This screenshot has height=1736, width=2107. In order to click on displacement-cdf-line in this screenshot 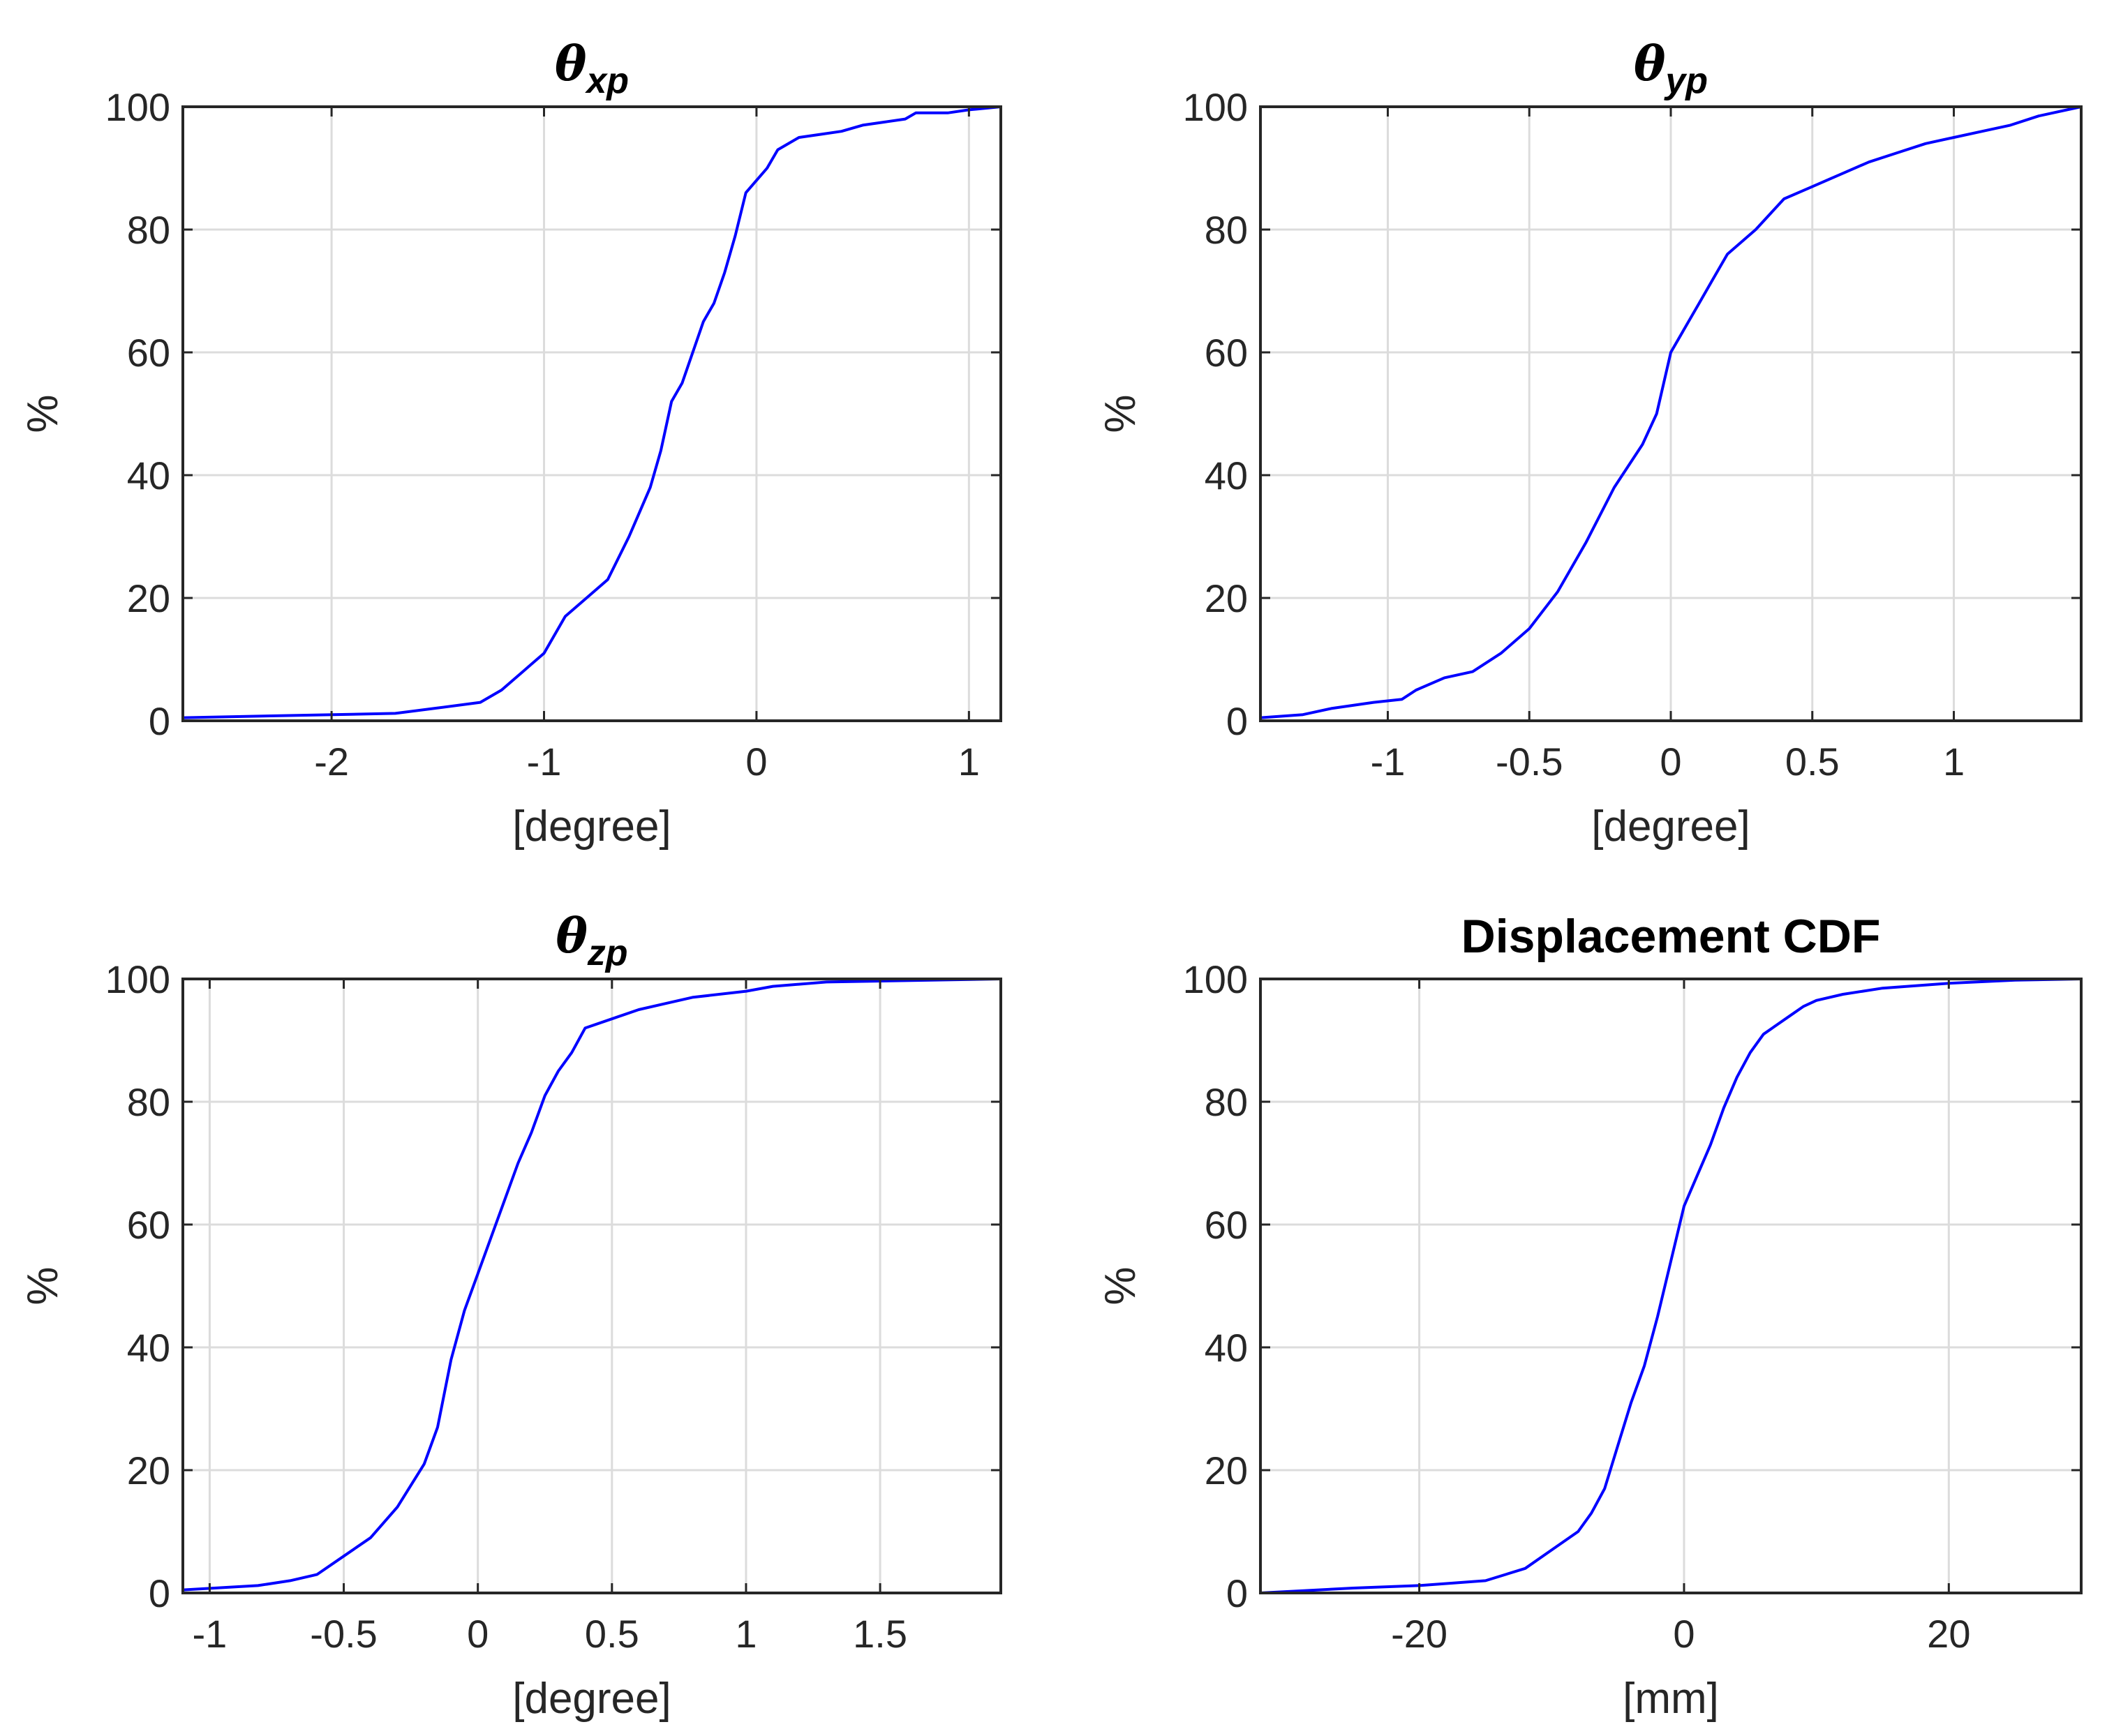, I will do `click(1671, 1286)`.